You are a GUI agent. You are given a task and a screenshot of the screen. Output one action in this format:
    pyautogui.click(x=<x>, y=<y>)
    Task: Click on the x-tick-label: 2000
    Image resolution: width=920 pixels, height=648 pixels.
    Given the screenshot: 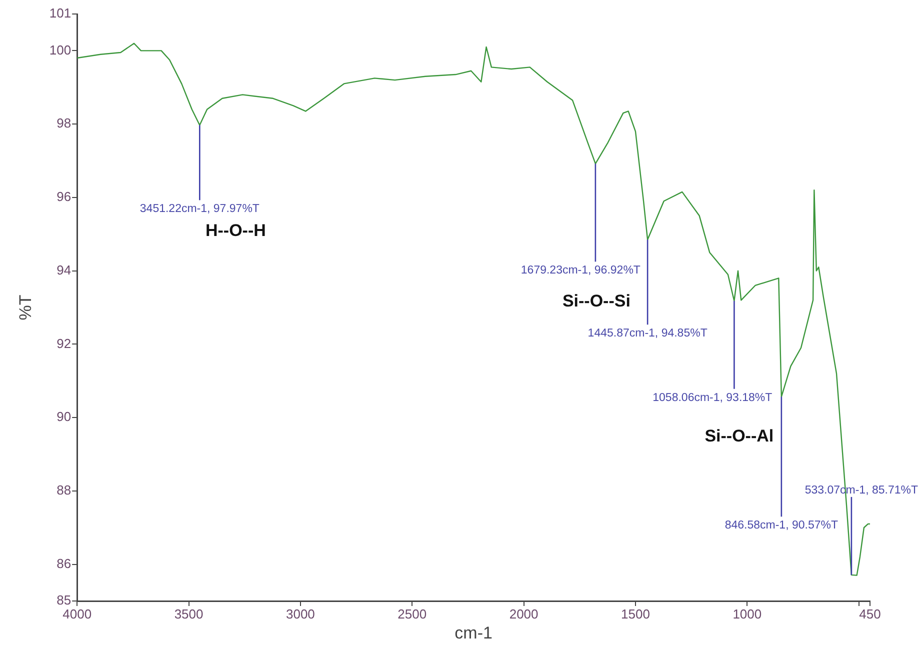 What is the action you would take?
    pyautogui.click(x=523, y=614)
    